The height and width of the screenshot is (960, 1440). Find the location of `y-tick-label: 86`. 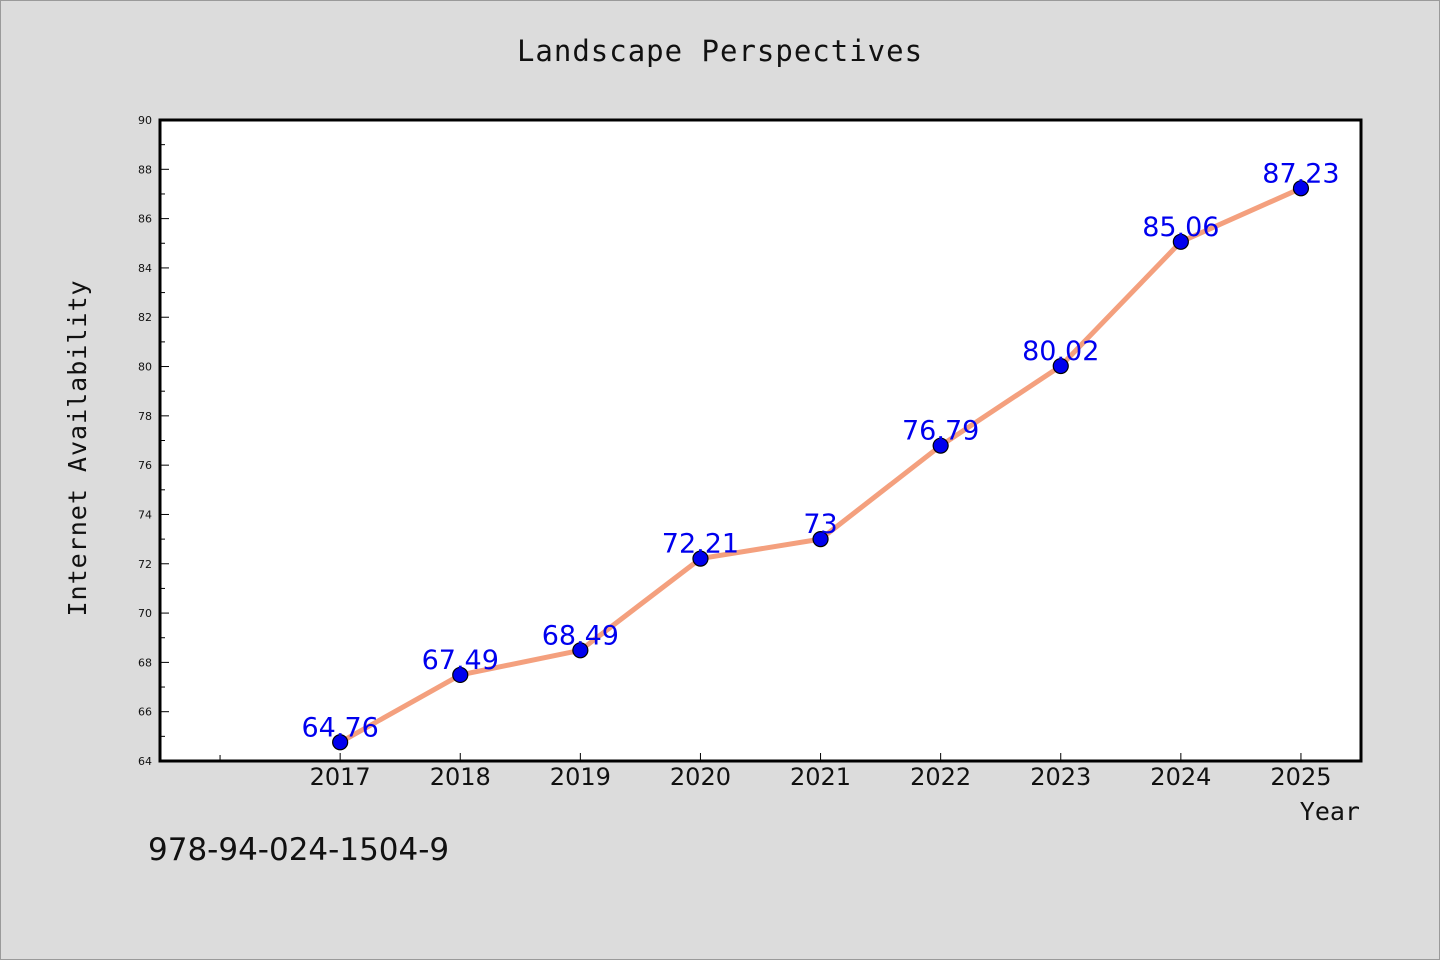

y-tick-label: 86 is located at coordinates (145, 219).